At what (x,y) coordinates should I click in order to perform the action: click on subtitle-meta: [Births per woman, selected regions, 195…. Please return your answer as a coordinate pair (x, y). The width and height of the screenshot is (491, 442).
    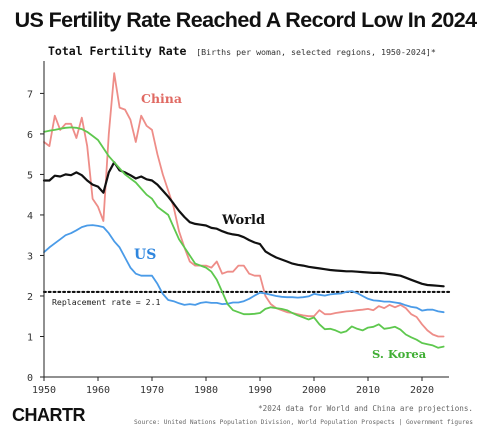
    Looking at the image, I should click on (316, 52).